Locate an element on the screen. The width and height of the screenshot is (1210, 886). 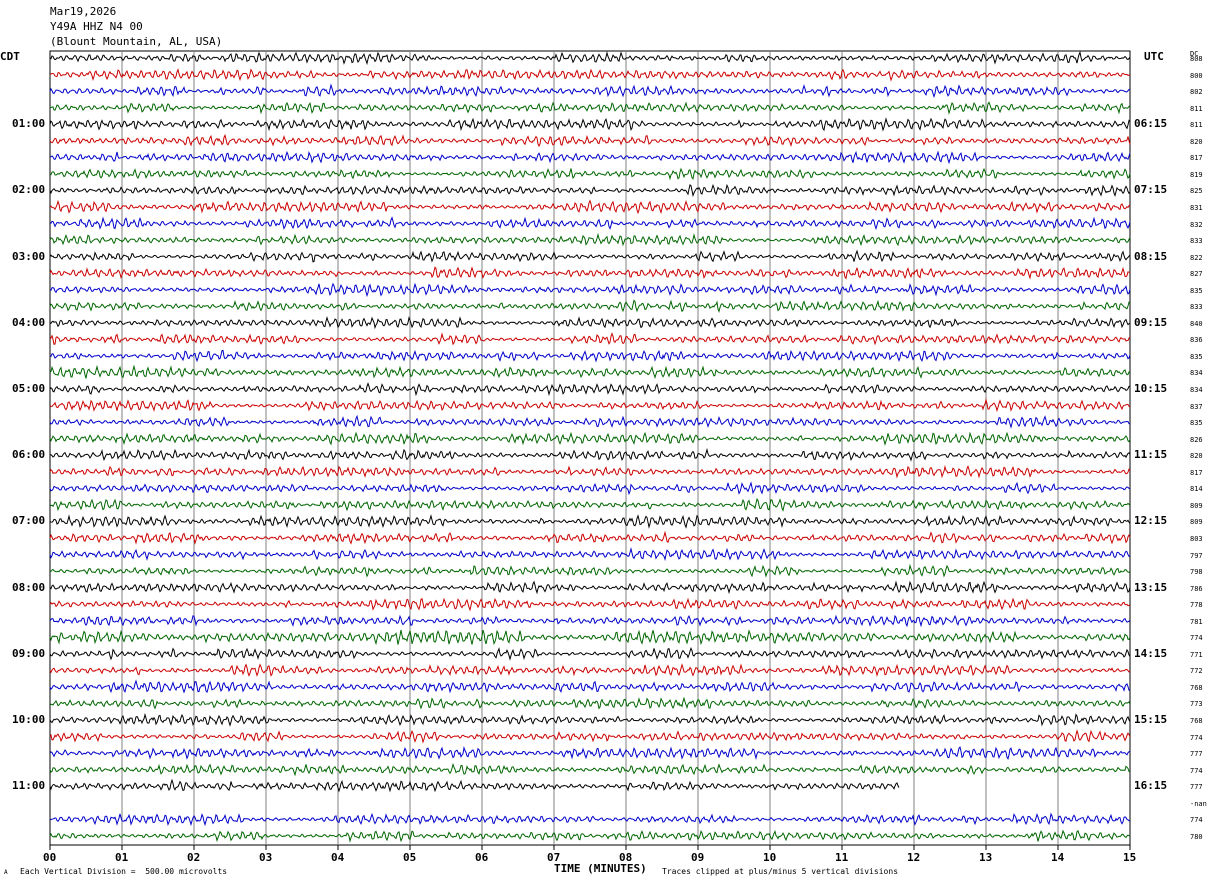
header-location: (Blount Mountain, AL, USA) is located at coordinates (136, 41).